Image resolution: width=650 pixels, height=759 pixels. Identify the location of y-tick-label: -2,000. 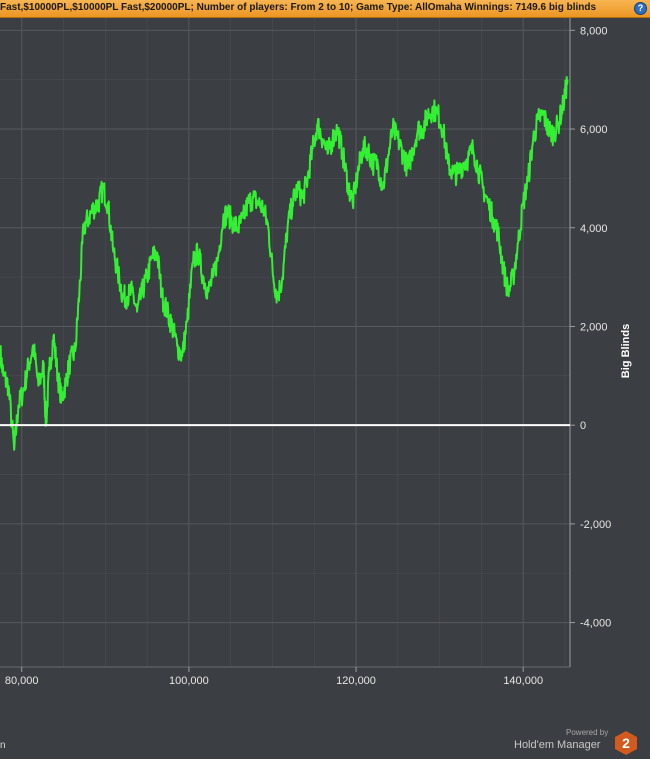
(595, 525).